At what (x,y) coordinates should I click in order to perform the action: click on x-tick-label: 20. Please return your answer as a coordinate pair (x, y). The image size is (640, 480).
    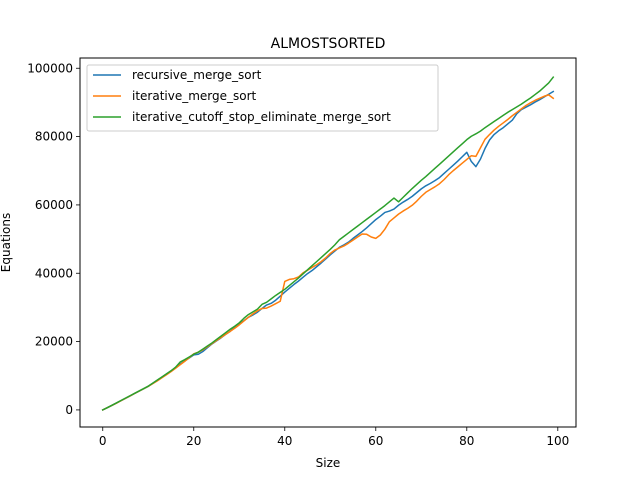
    Looking at the image, I should click on (193, 441).